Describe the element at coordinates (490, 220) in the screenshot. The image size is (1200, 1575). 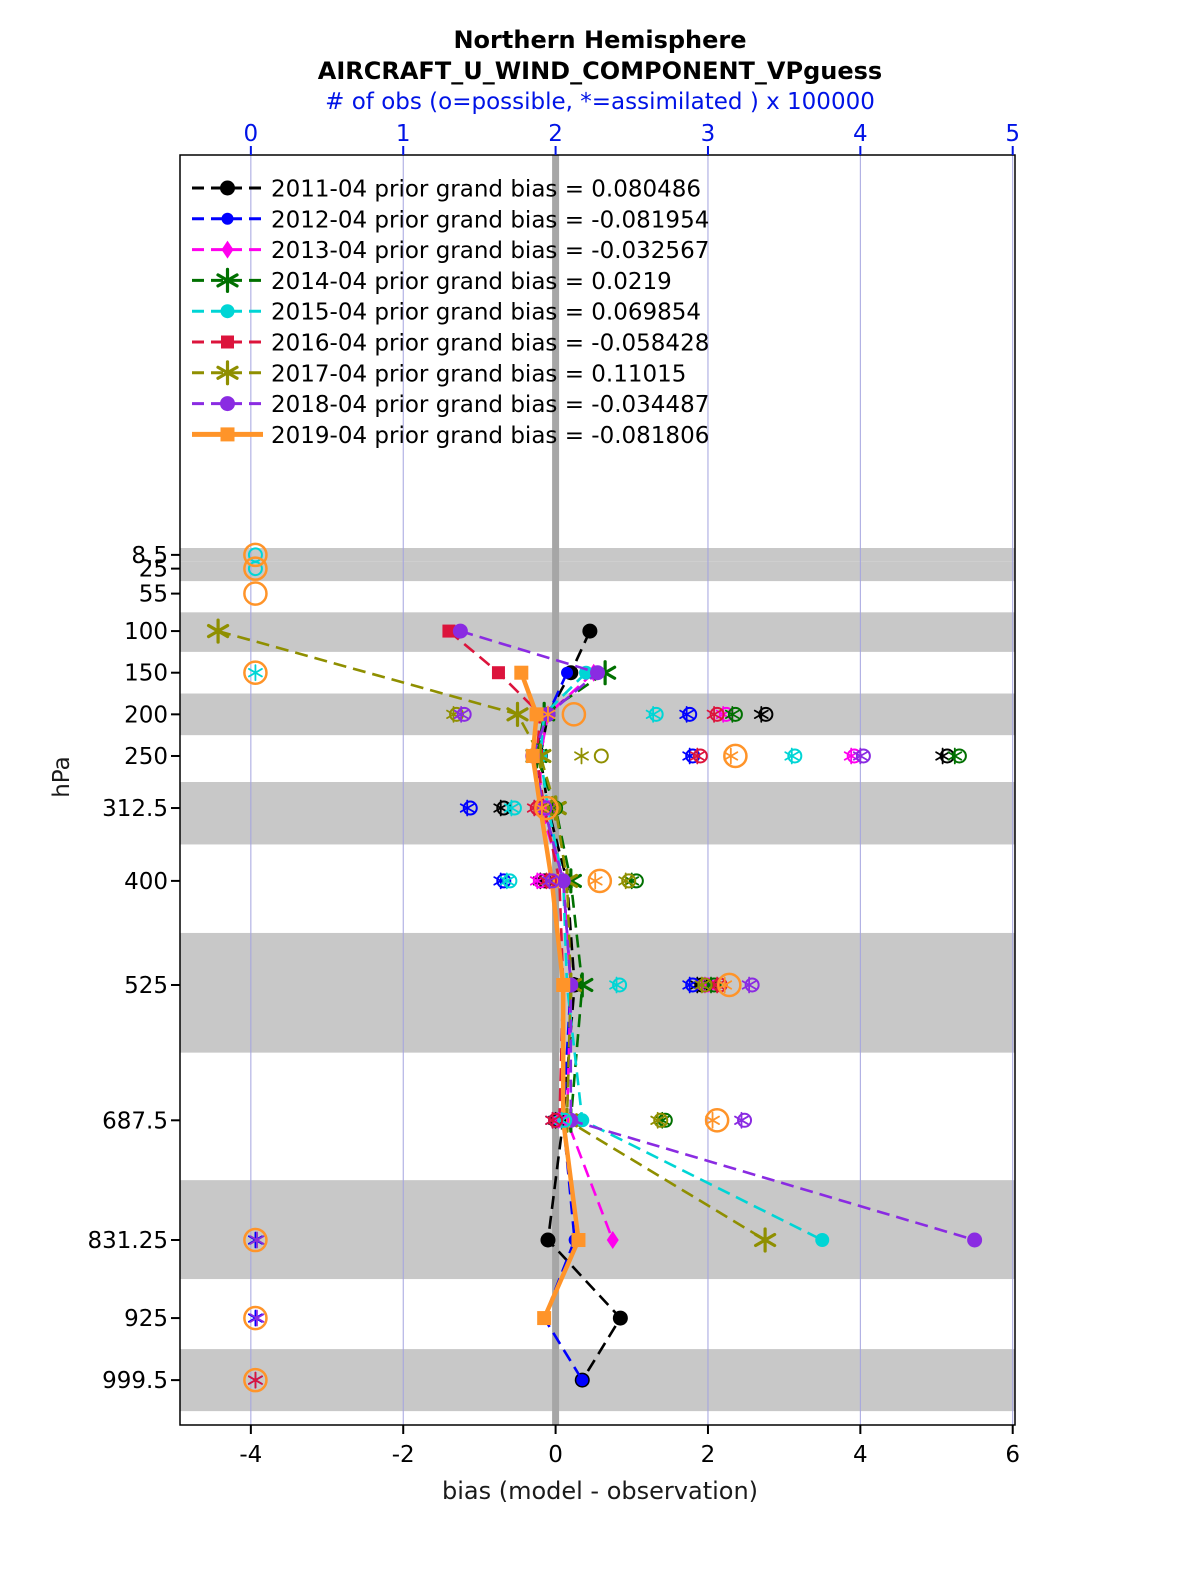
I see `legend-label: 2012-04 prior grand bias = -0.081954` at that location.